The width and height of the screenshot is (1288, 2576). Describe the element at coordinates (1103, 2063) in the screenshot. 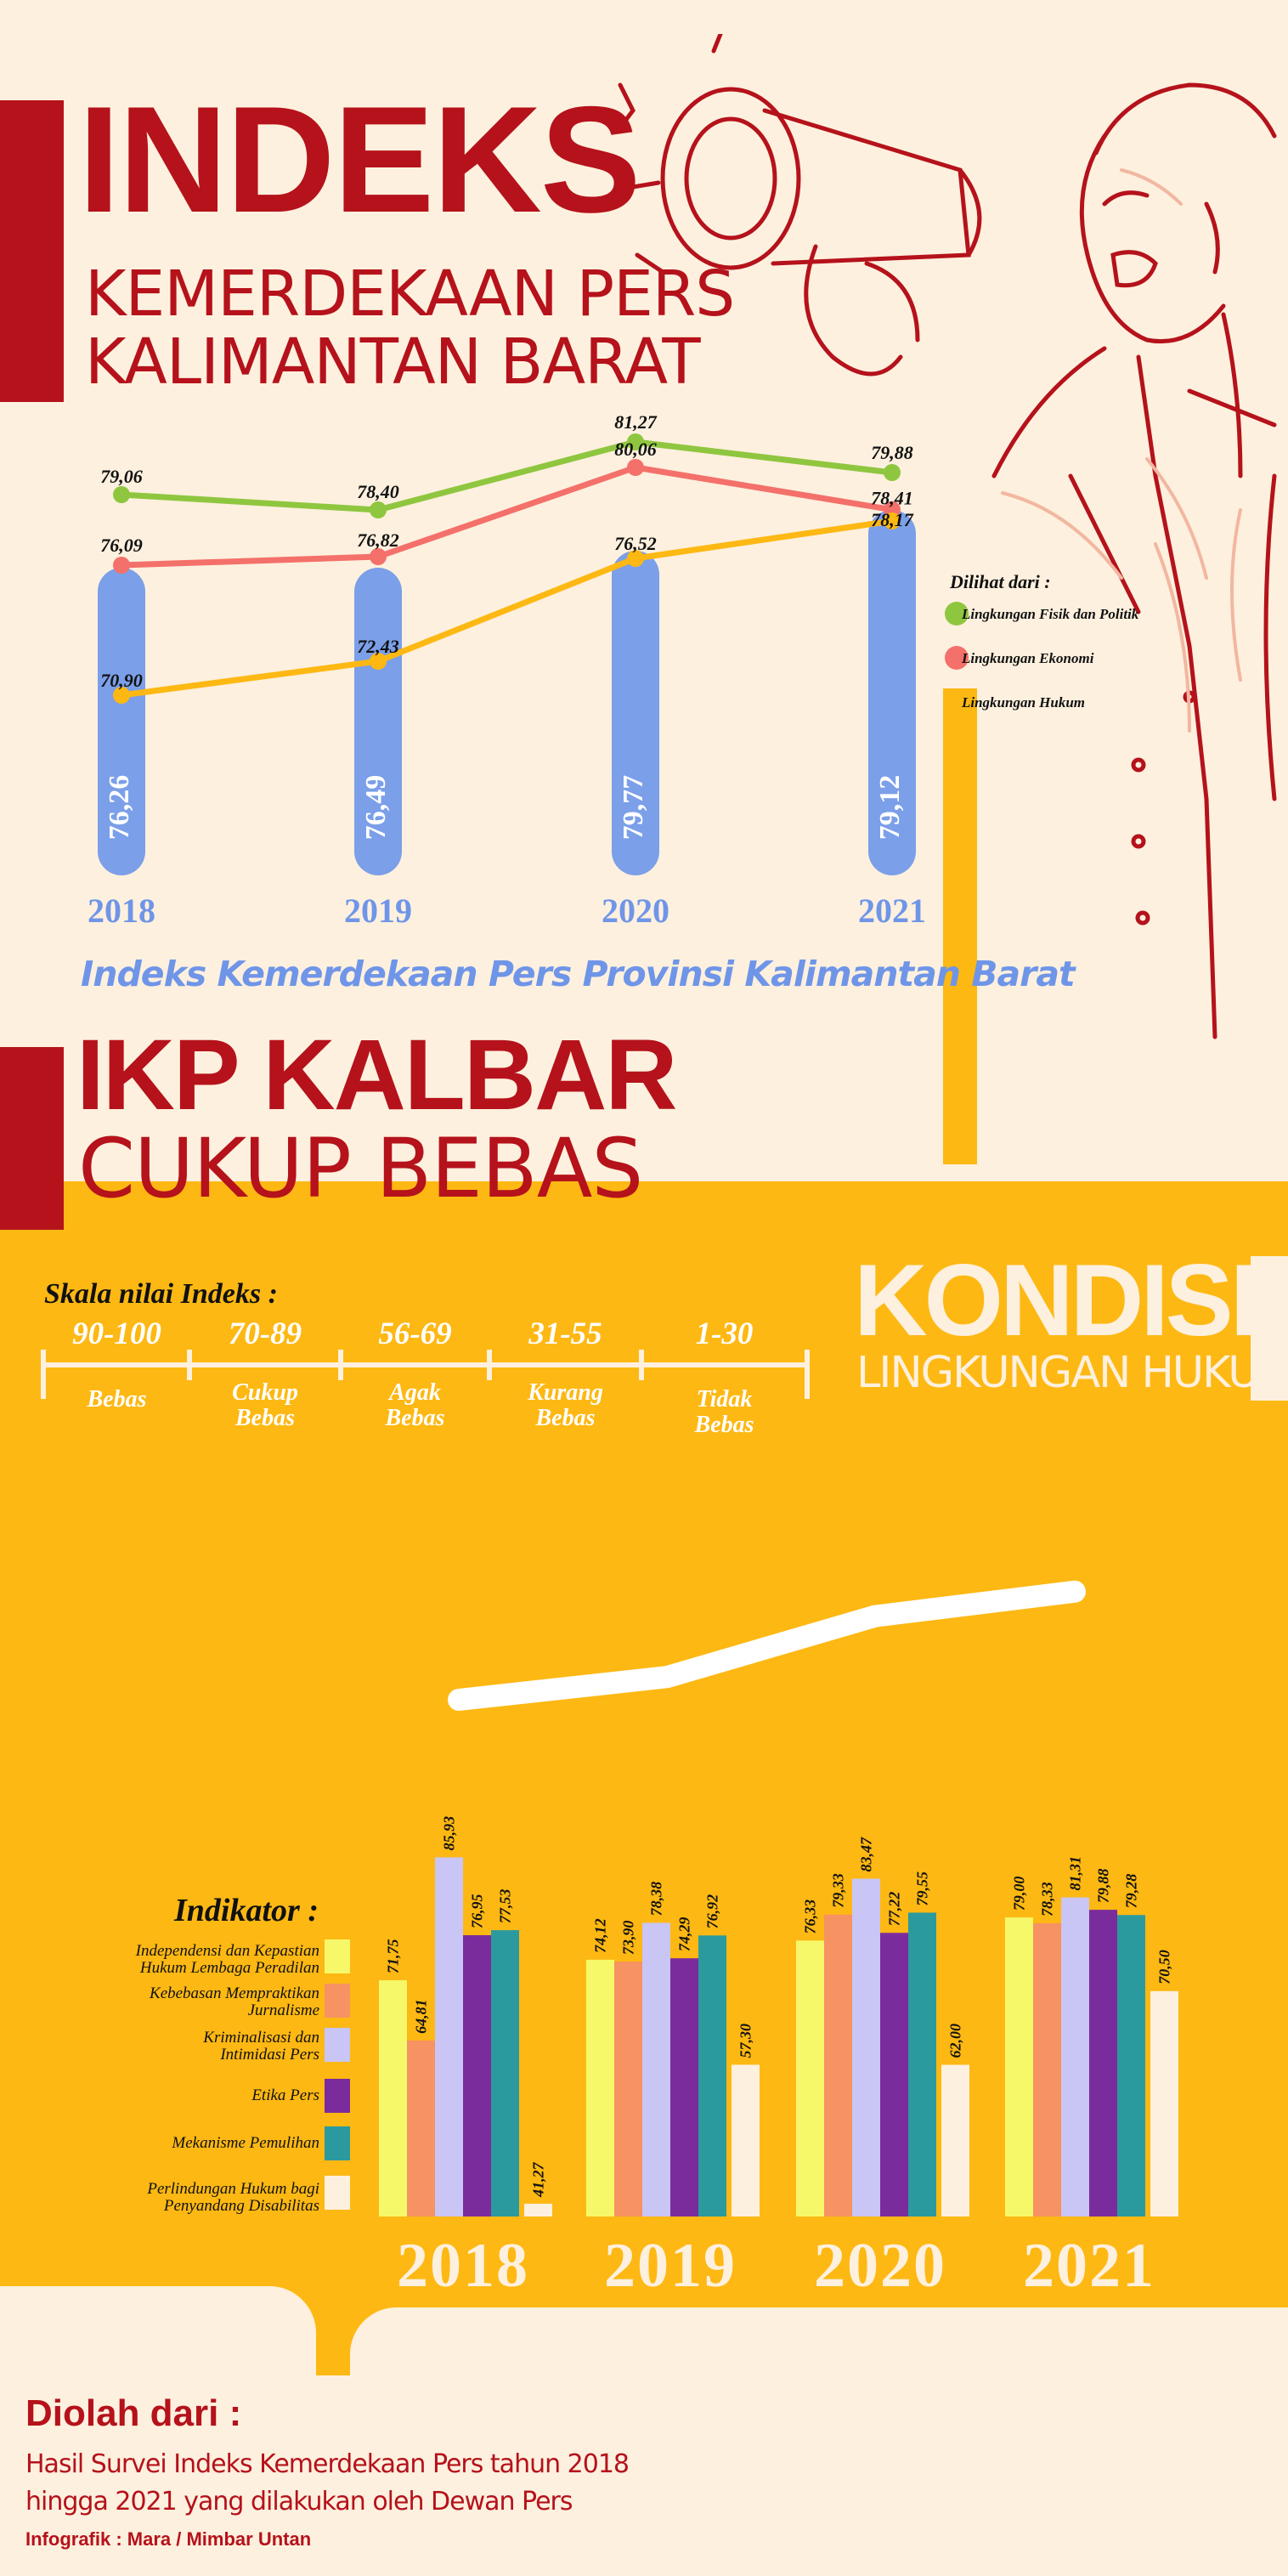

I see `bar-etika-2021` at that location.